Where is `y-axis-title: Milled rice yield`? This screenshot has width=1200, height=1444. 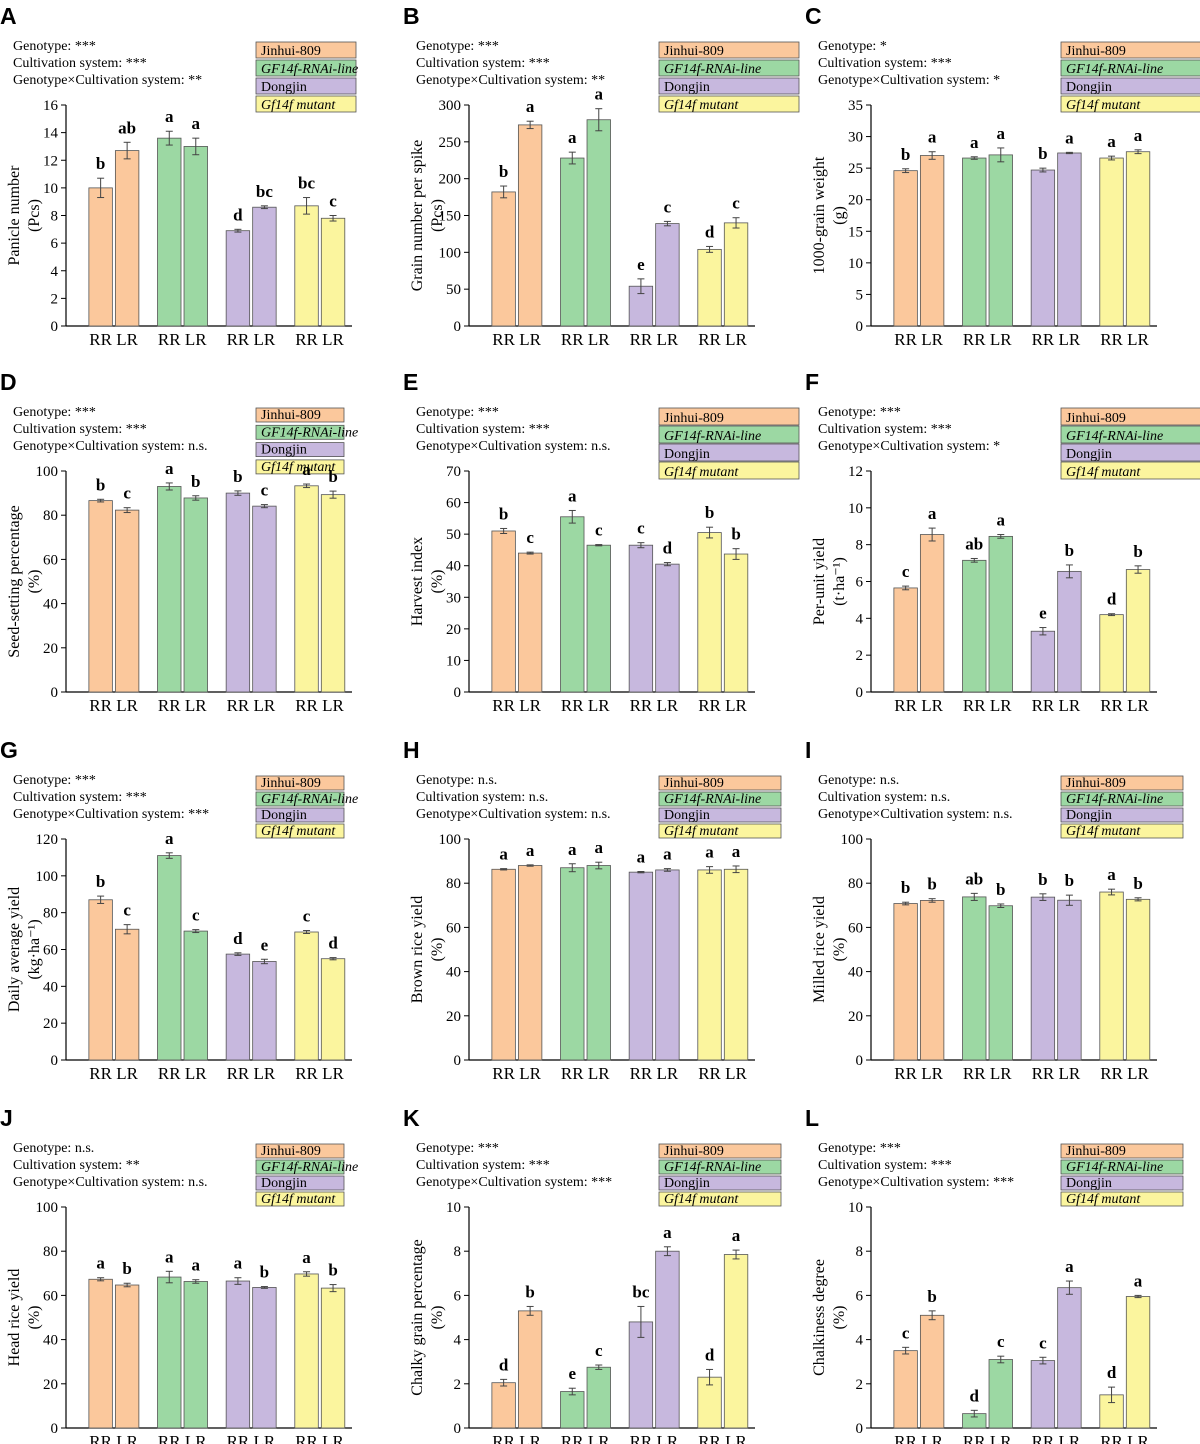 y-axis-title: Milled rice yield is located at coordinates (819, 949).